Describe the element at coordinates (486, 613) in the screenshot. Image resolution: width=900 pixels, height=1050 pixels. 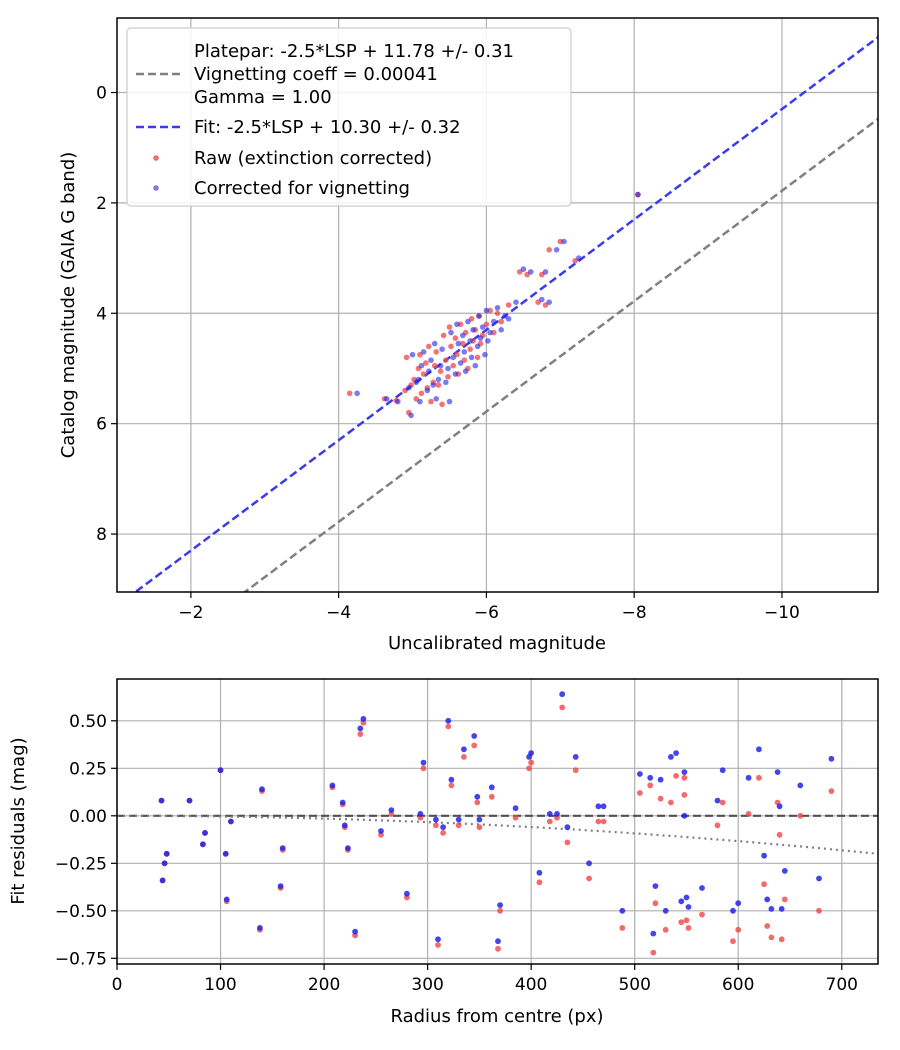
I see `x-tick-label: −6` at that location.